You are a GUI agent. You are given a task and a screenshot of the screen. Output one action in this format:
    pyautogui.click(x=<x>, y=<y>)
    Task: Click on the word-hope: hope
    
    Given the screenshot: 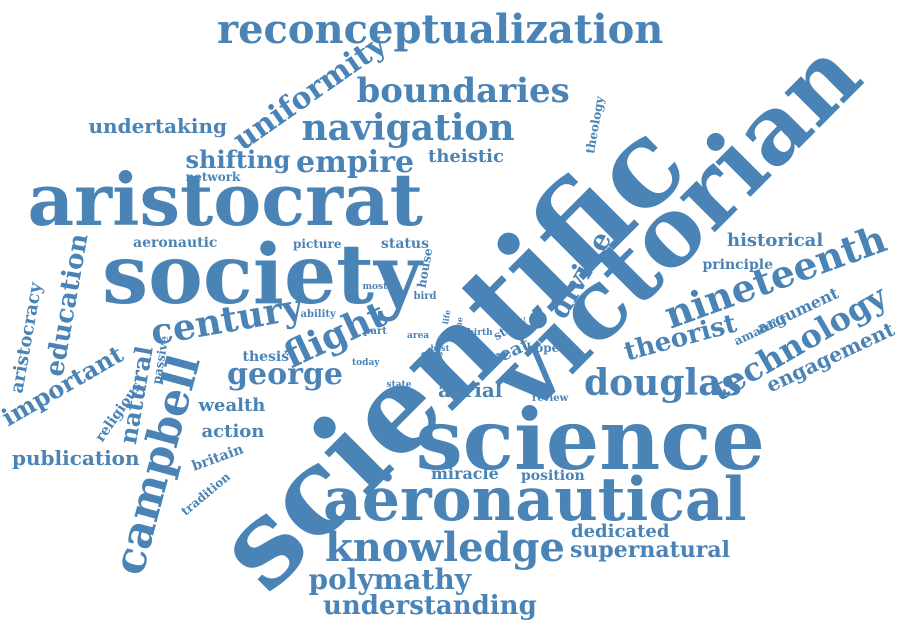 What is the action you would take?
    pyautogui.click(x=543, y=348)
    